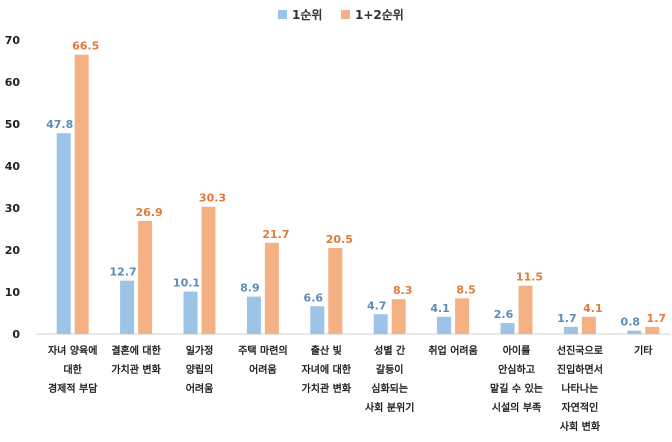  I want to click on category-label: 경제적 부담, so click(73, 388).